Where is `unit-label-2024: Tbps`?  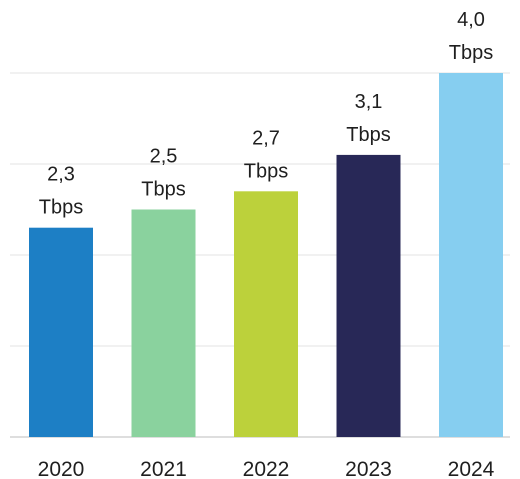 unit-label-2024: Tbps is located at coordinates (471, 53).